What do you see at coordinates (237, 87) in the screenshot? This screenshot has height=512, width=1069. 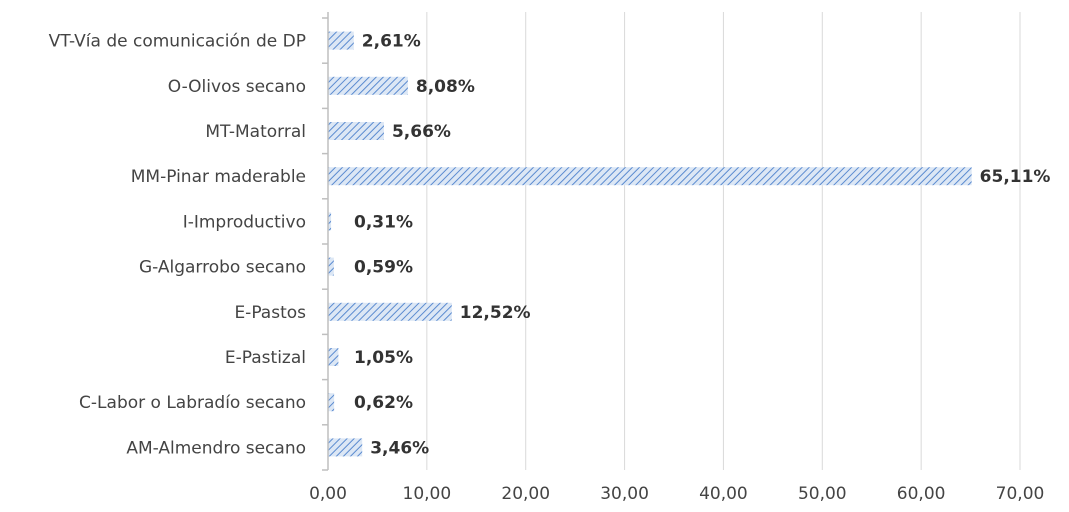 I see `category-label: O-Olivos secano` at bounding box center [237, 87].